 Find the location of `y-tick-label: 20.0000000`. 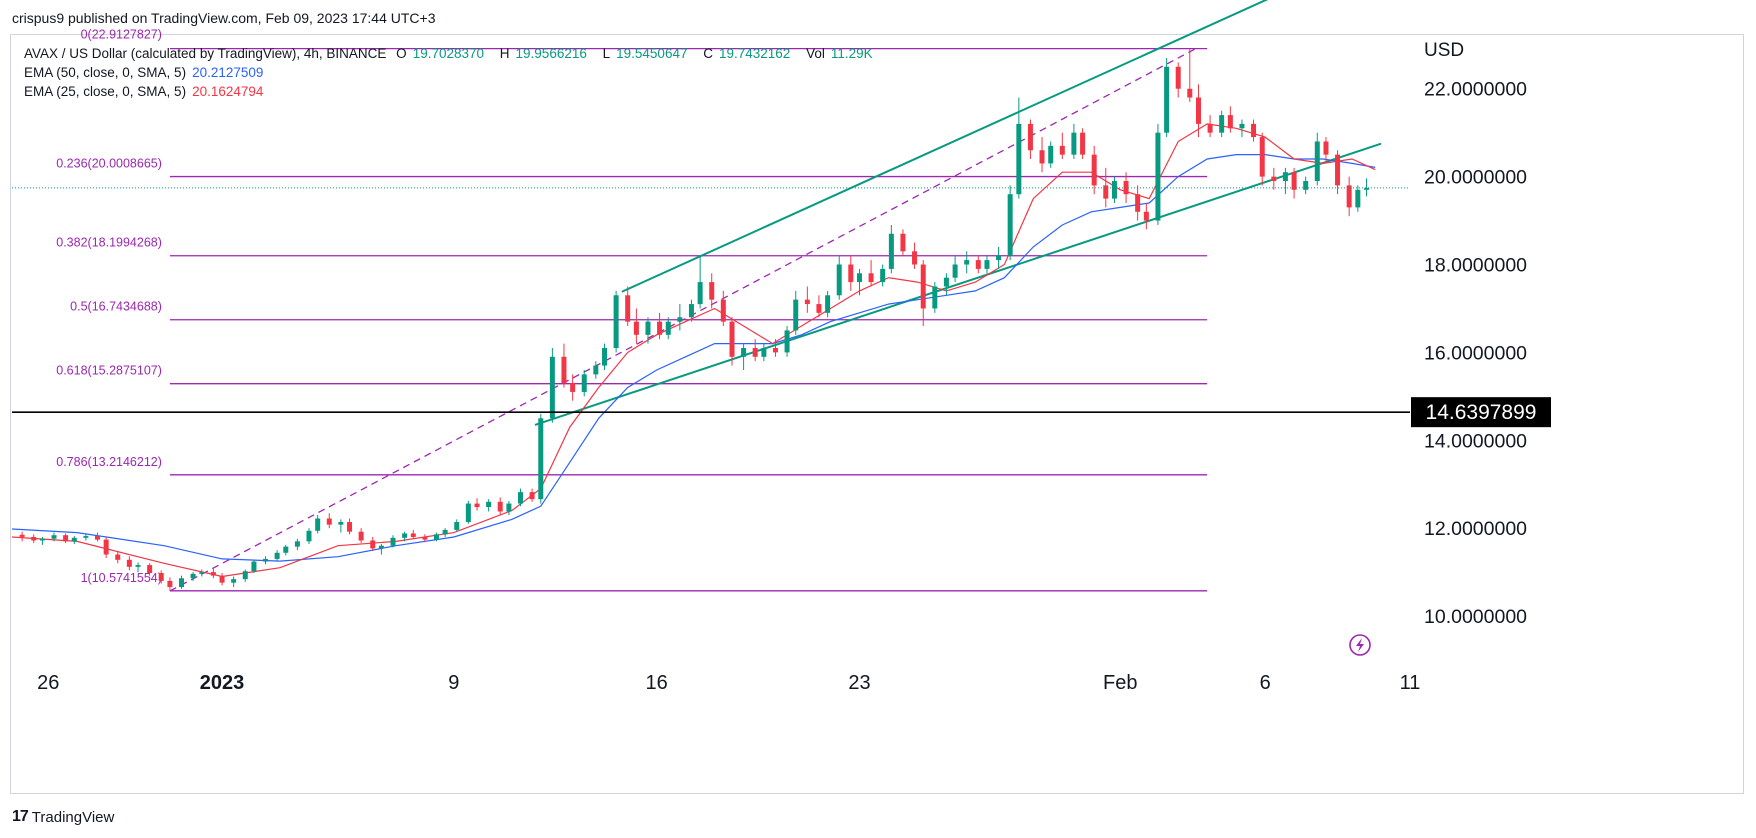

y-tick-label: 20.0000000 is located at coordinates (1475, 178).